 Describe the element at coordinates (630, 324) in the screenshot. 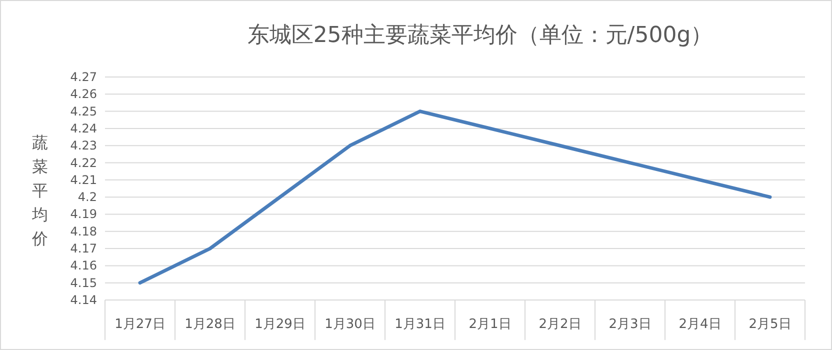

I see `x-tick-label: 2月3日` at that location.